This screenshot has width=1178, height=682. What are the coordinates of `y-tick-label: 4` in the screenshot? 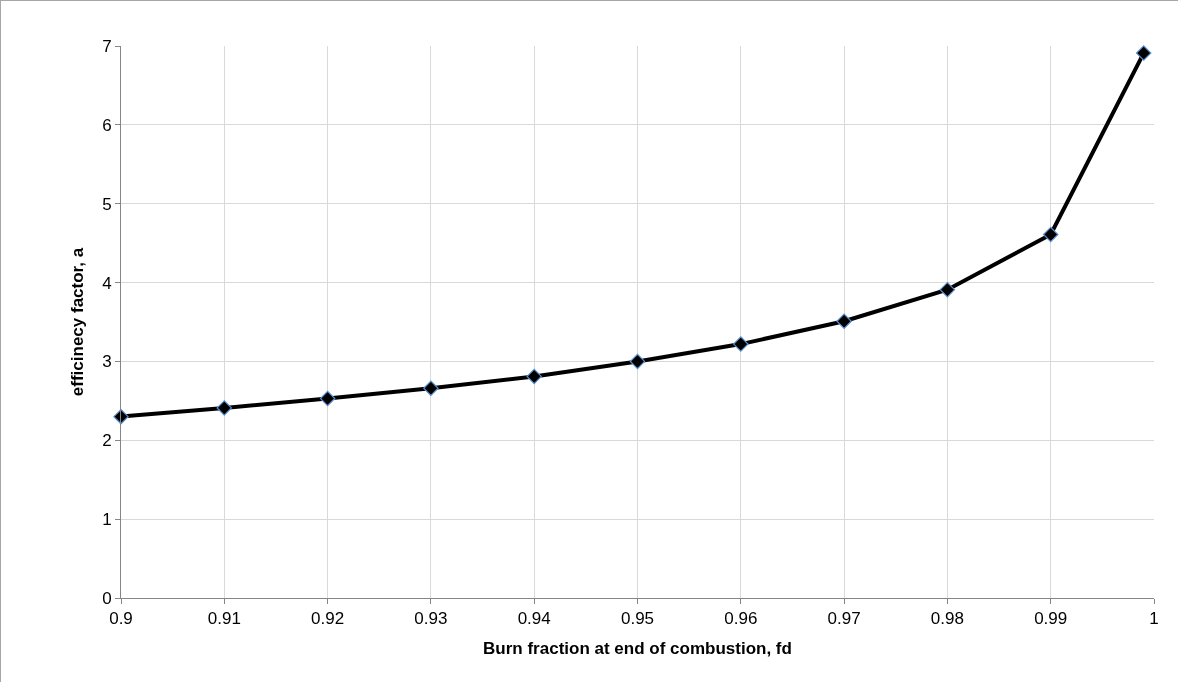 It's located at (107, 283).